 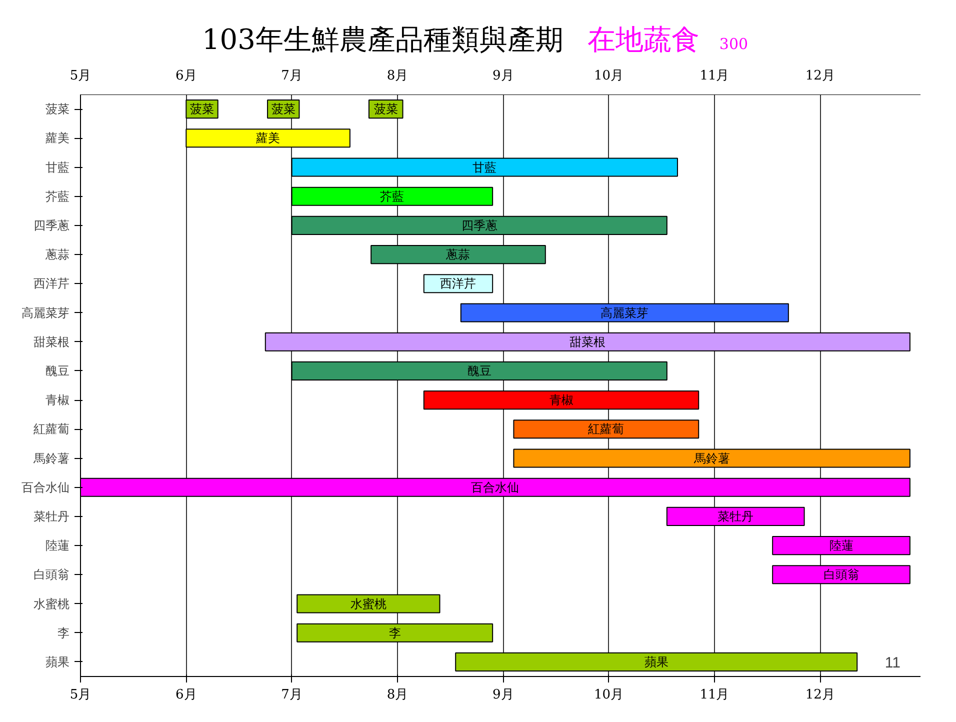 What do you see at coordinates (186, 695) in the screenshot?
I see `x2-tick-label: 6月` at bounding box center [186, 695].